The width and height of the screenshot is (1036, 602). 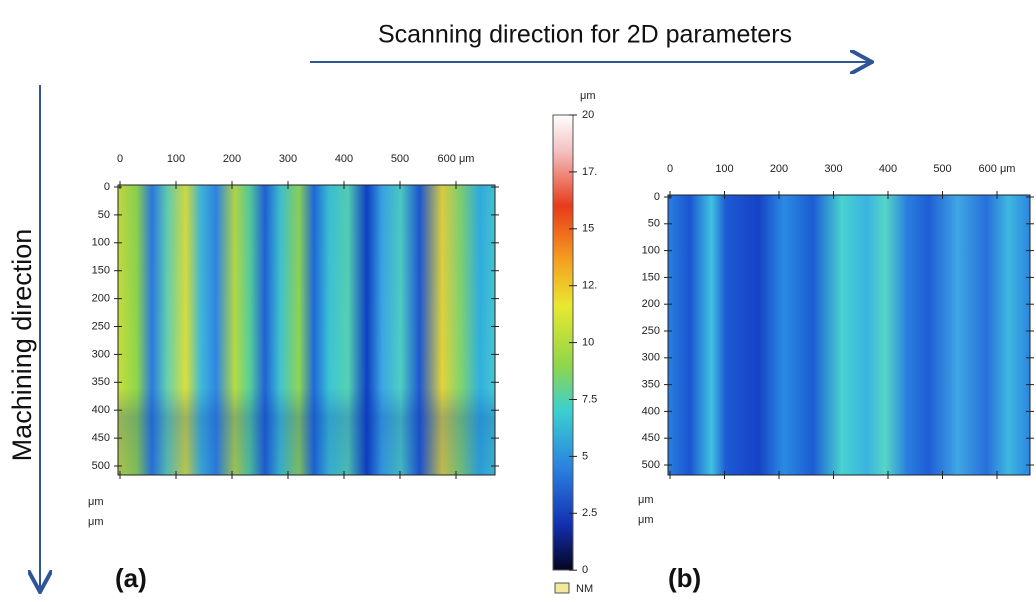 What do you see at coordinates (584, 589) in the screenshot?
I see `colorbar-legend: NM` at bounding box center [584, 589].